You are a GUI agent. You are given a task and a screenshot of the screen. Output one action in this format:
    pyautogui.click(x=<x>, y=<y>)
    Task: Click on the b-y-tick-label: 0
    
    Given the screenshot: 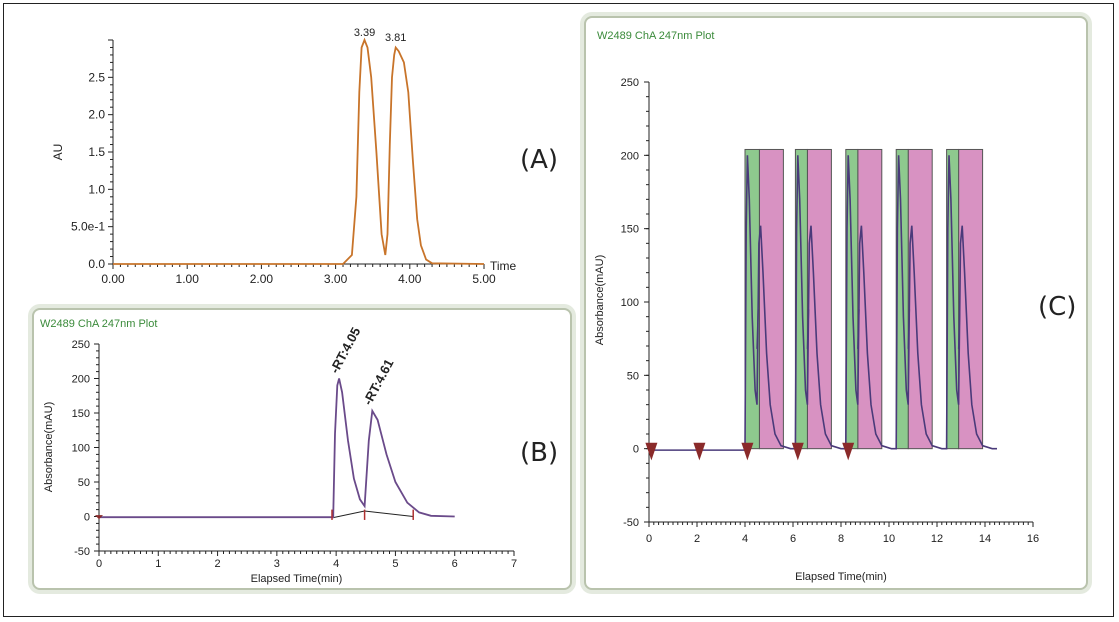 What is the action you would take?
    pyautogui.click(x=87, y=518)
    